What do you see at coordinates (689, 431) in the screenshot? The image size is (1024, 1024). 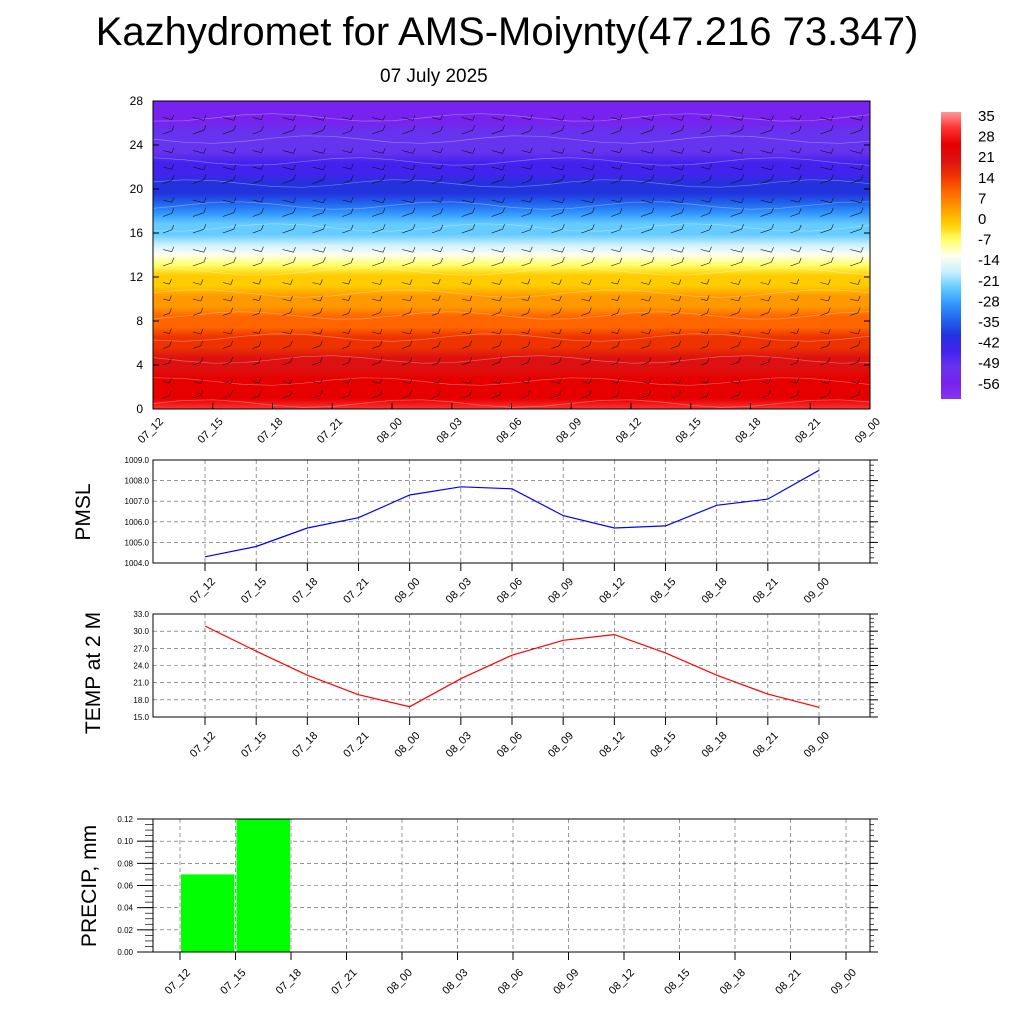 I see `x-tick-label: 08_15` at bounding box center [689, 431].